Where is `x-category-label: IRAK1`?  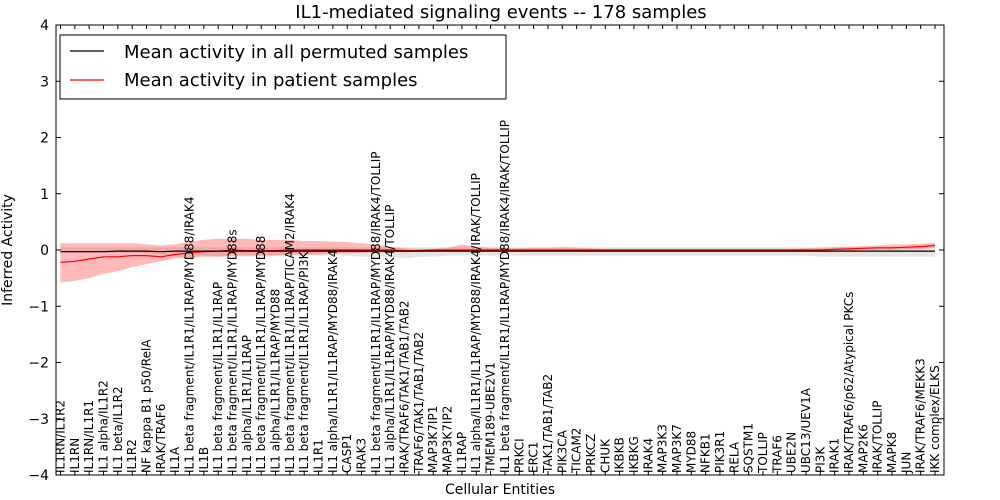
x-category-label: IRAK1 is located at coordinates (835, 455).